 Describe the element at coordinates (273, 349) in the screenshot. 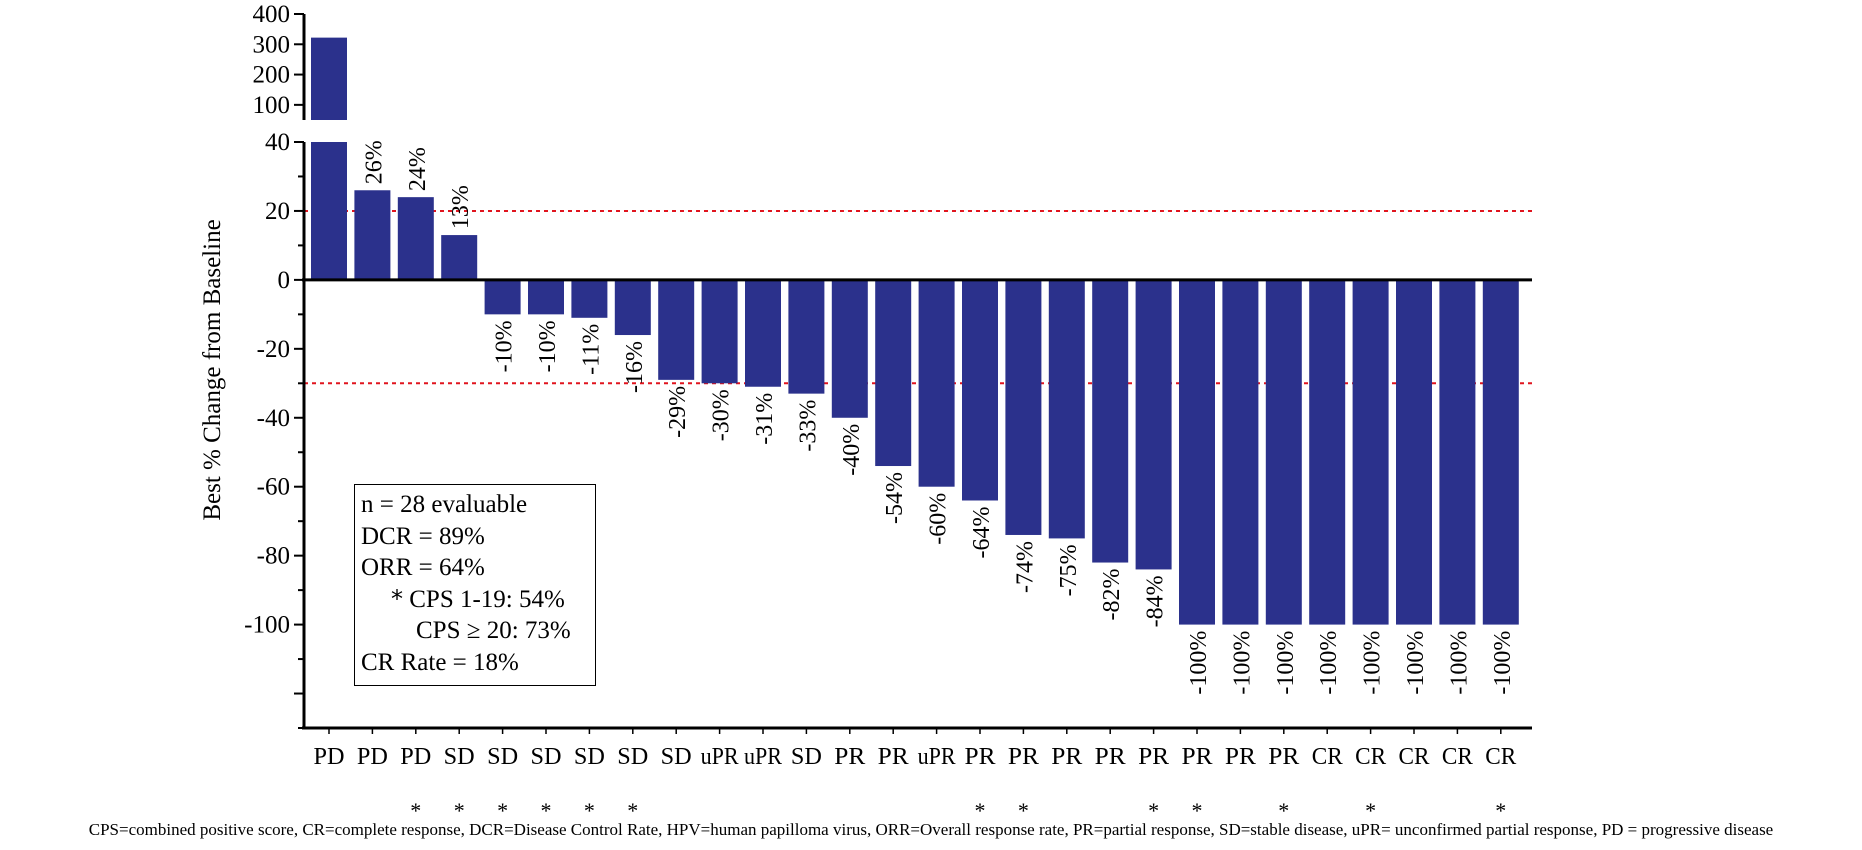

I see `y-tick-label: -20` at that location.